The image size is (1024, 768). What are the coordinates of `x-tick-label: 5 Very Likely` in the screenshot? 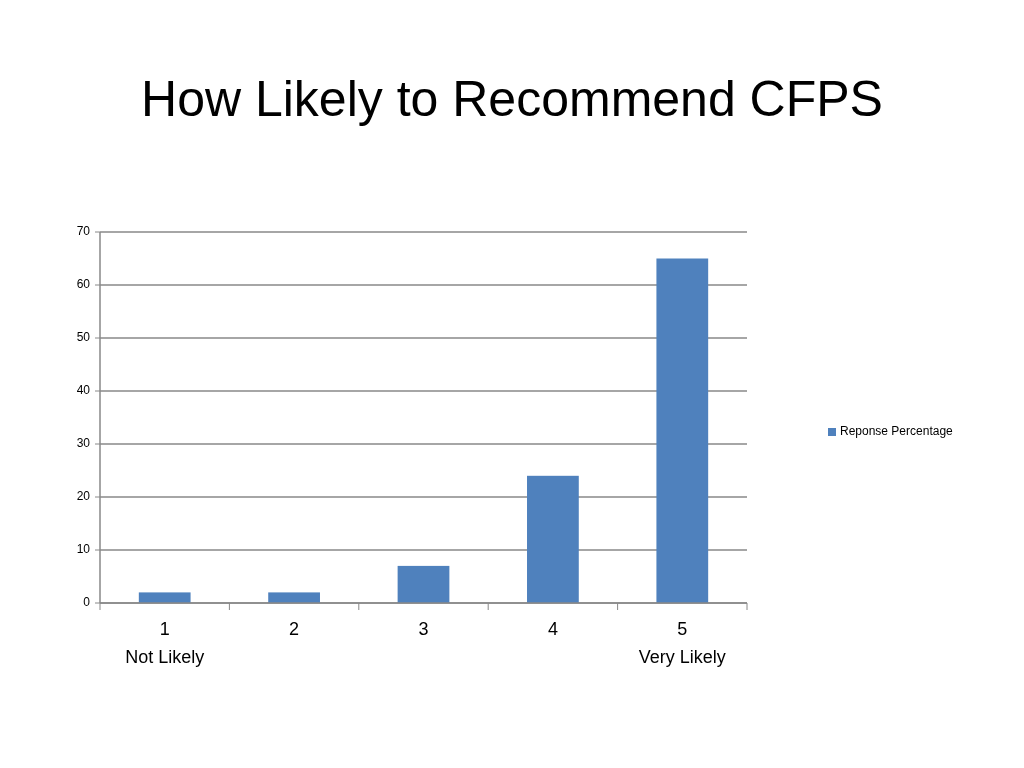 It's located at (682, 643).